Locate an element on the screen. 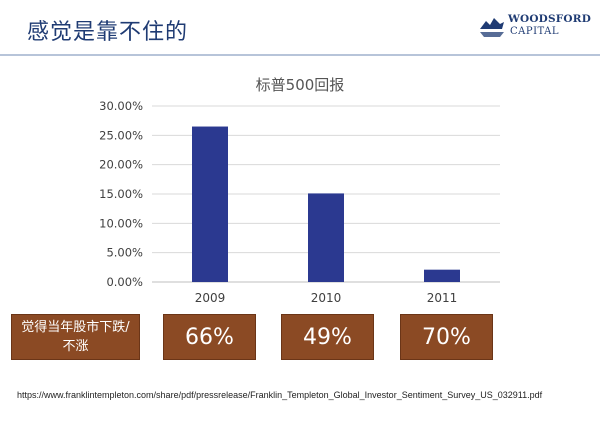 The image size is (600, 423). survey-value-2011: 70% is located at coordinates (446, 337).